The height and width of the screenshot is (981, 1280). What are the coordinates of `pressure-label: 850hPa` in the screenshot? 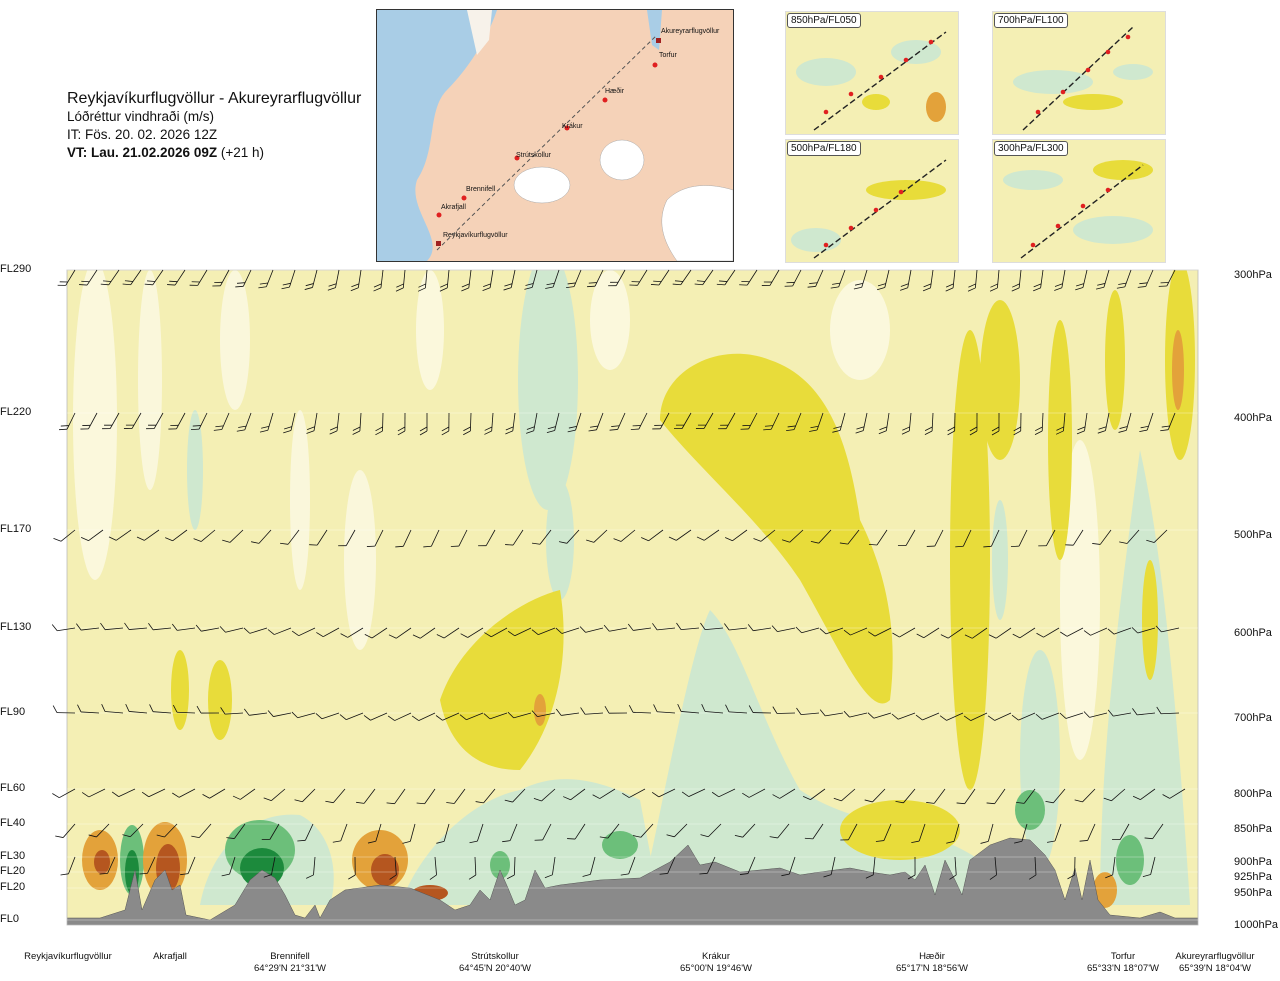 It's located at (1253, 829).